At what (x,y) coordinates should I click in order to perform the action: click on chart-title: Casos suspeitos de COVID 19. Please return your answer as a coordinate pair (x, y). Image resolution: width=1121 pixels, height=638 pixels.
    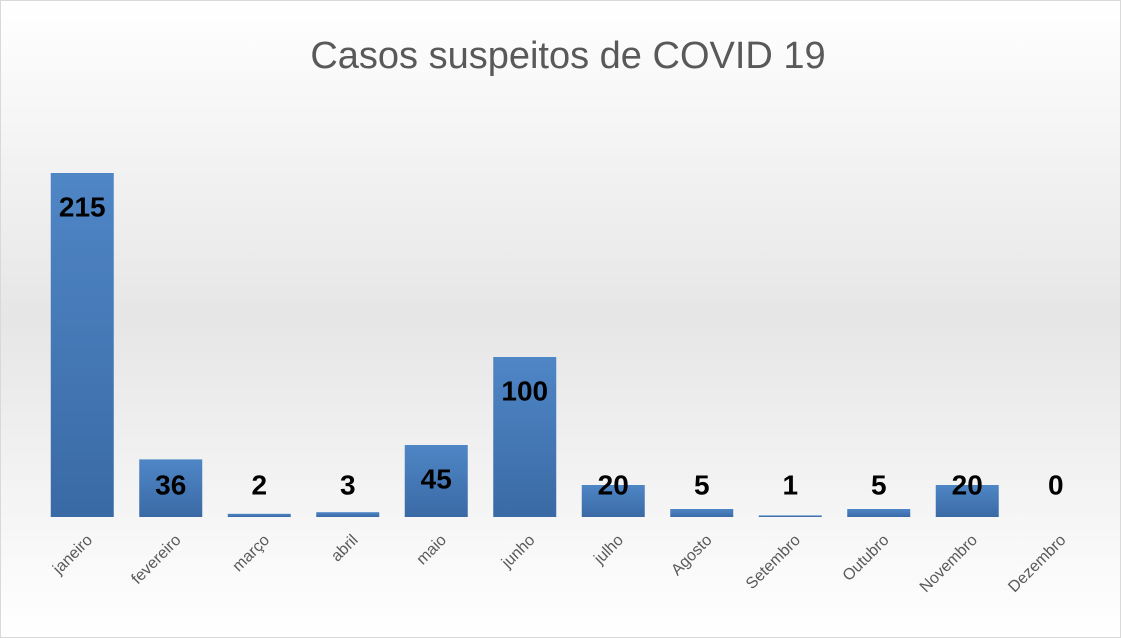
    Looking at the image, I should click on (567, 56).